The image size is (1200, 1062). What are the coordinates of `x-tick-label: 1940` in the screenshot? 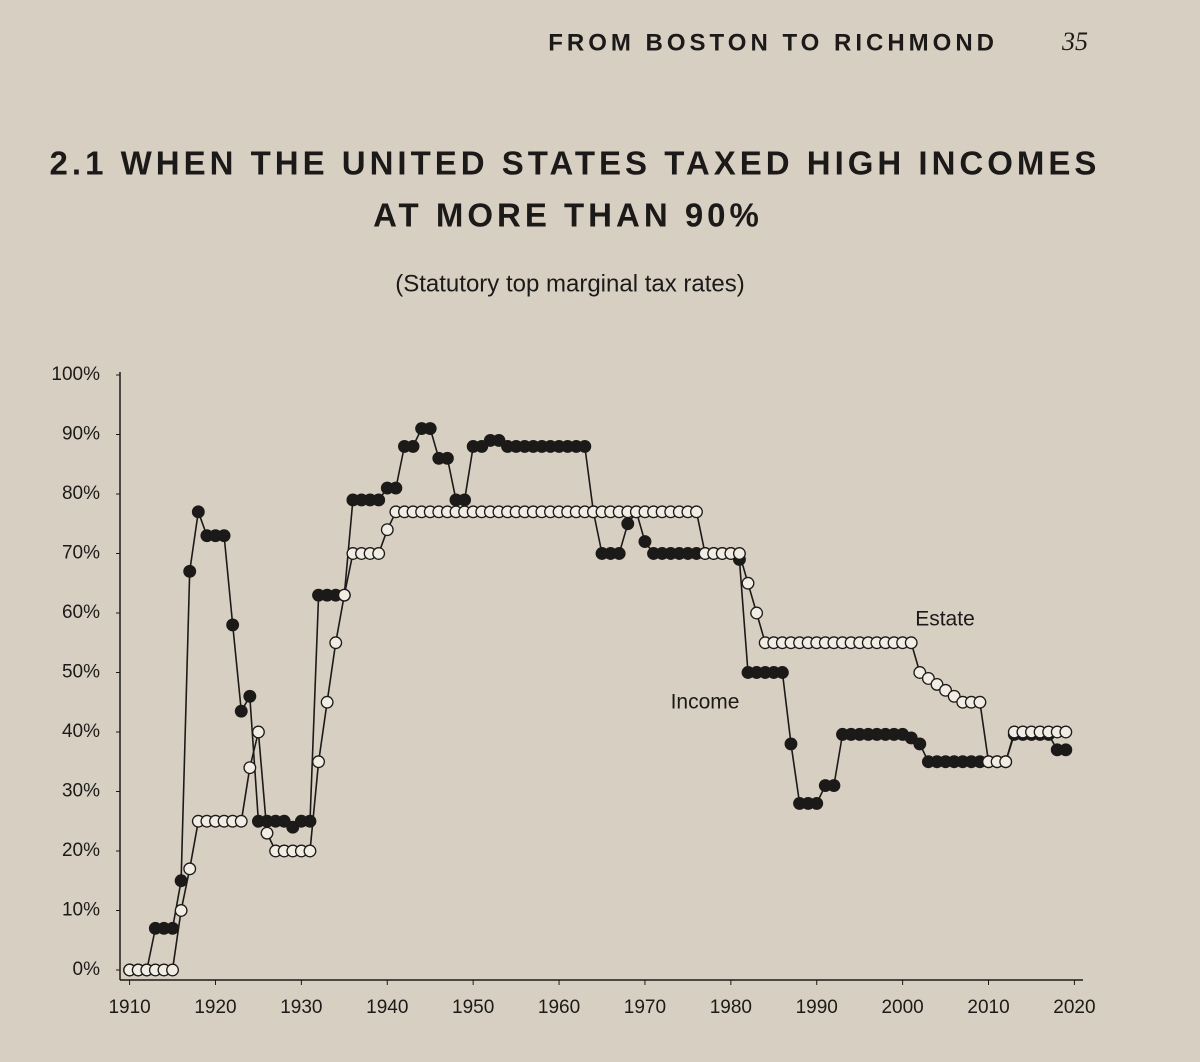 It's located at (387, 1007).